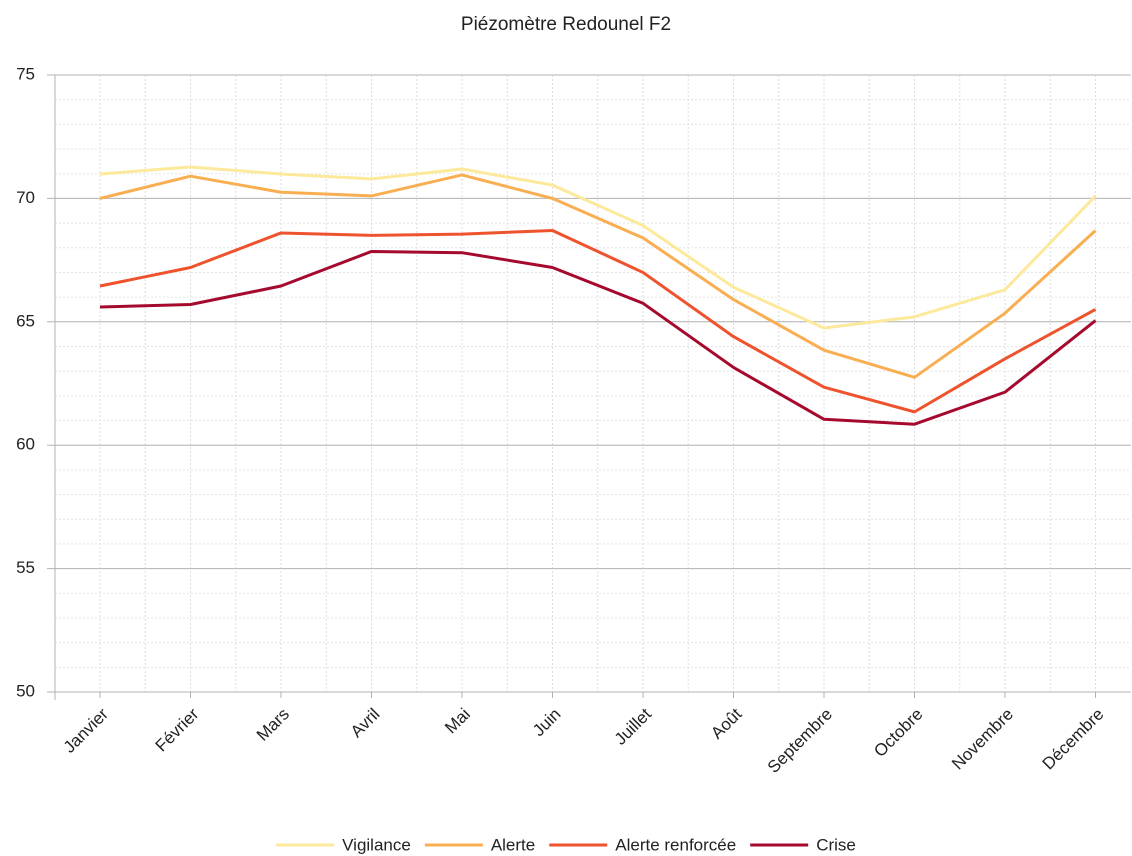  Describe the element at coordinates (566, 844) in the screenshot. I see `legend: Vigilance Alerte Alerte renforcée Crise` at that location.